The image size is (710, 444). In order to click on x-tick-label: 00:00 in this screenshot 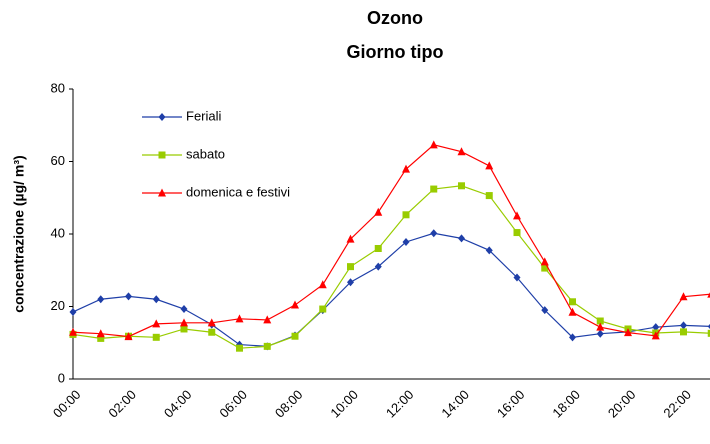, I will do `click(67, 404)`.